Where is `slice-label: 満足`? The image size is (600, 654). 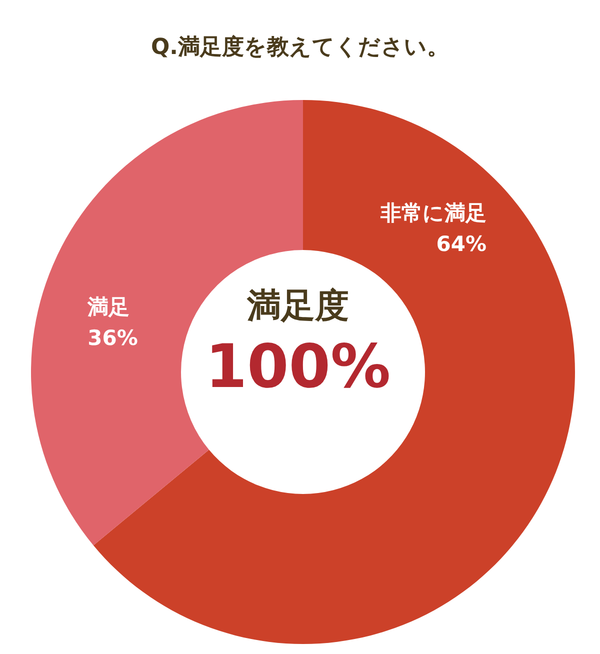
slice-label: 満足 is located at coordinates (108, 306).